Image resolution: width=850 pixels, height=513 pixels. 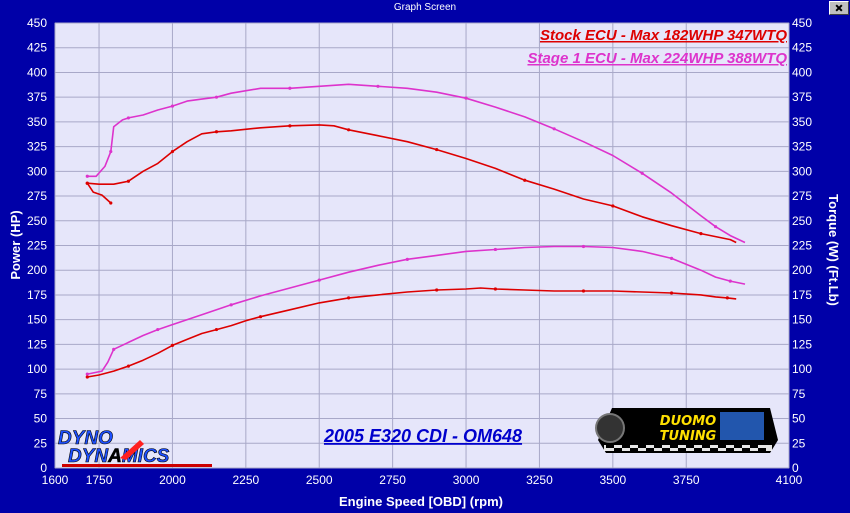 I want to click on y-tick-label-right: 375, so click(x=802, y=97).